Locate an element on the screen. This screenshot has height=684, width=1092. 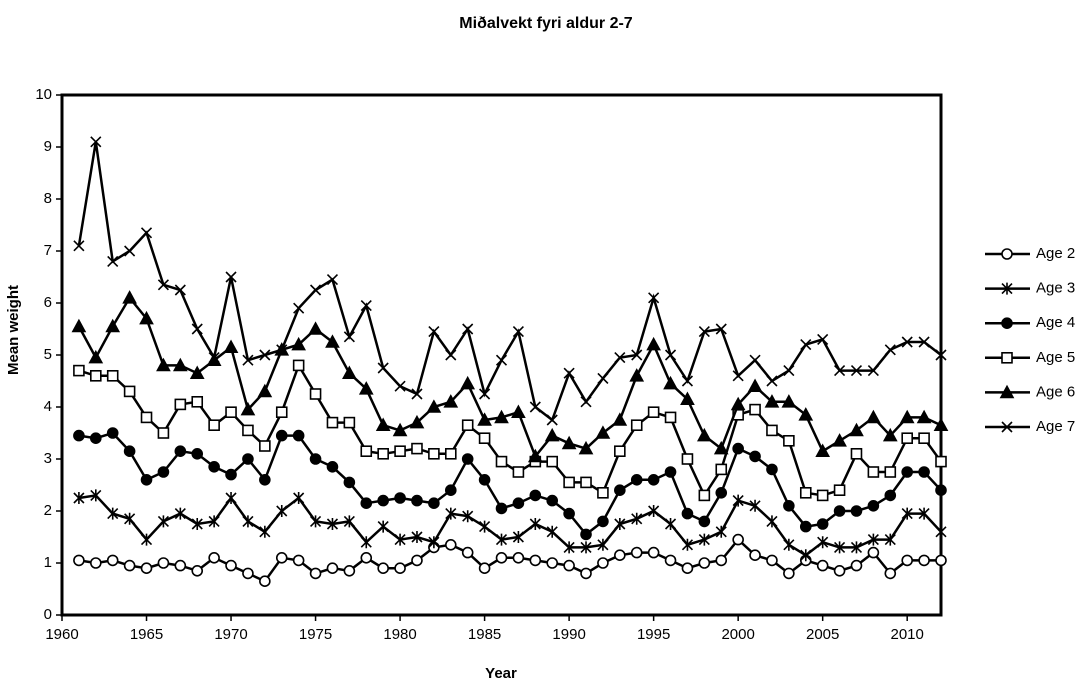
x-tick-label: 1995 is located at coordinates (653, 634).